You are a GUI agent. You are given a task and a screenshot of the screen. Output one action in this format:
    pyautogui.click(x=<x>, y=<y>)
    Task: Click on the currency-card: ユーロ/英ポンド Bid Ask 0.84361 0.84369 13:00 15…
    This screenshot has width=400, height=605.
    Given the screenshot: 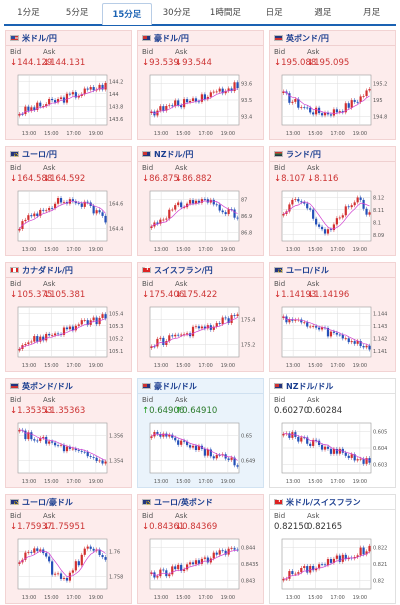 What is the action you would take?
    pyautogui.click(x=200, y=549)
    